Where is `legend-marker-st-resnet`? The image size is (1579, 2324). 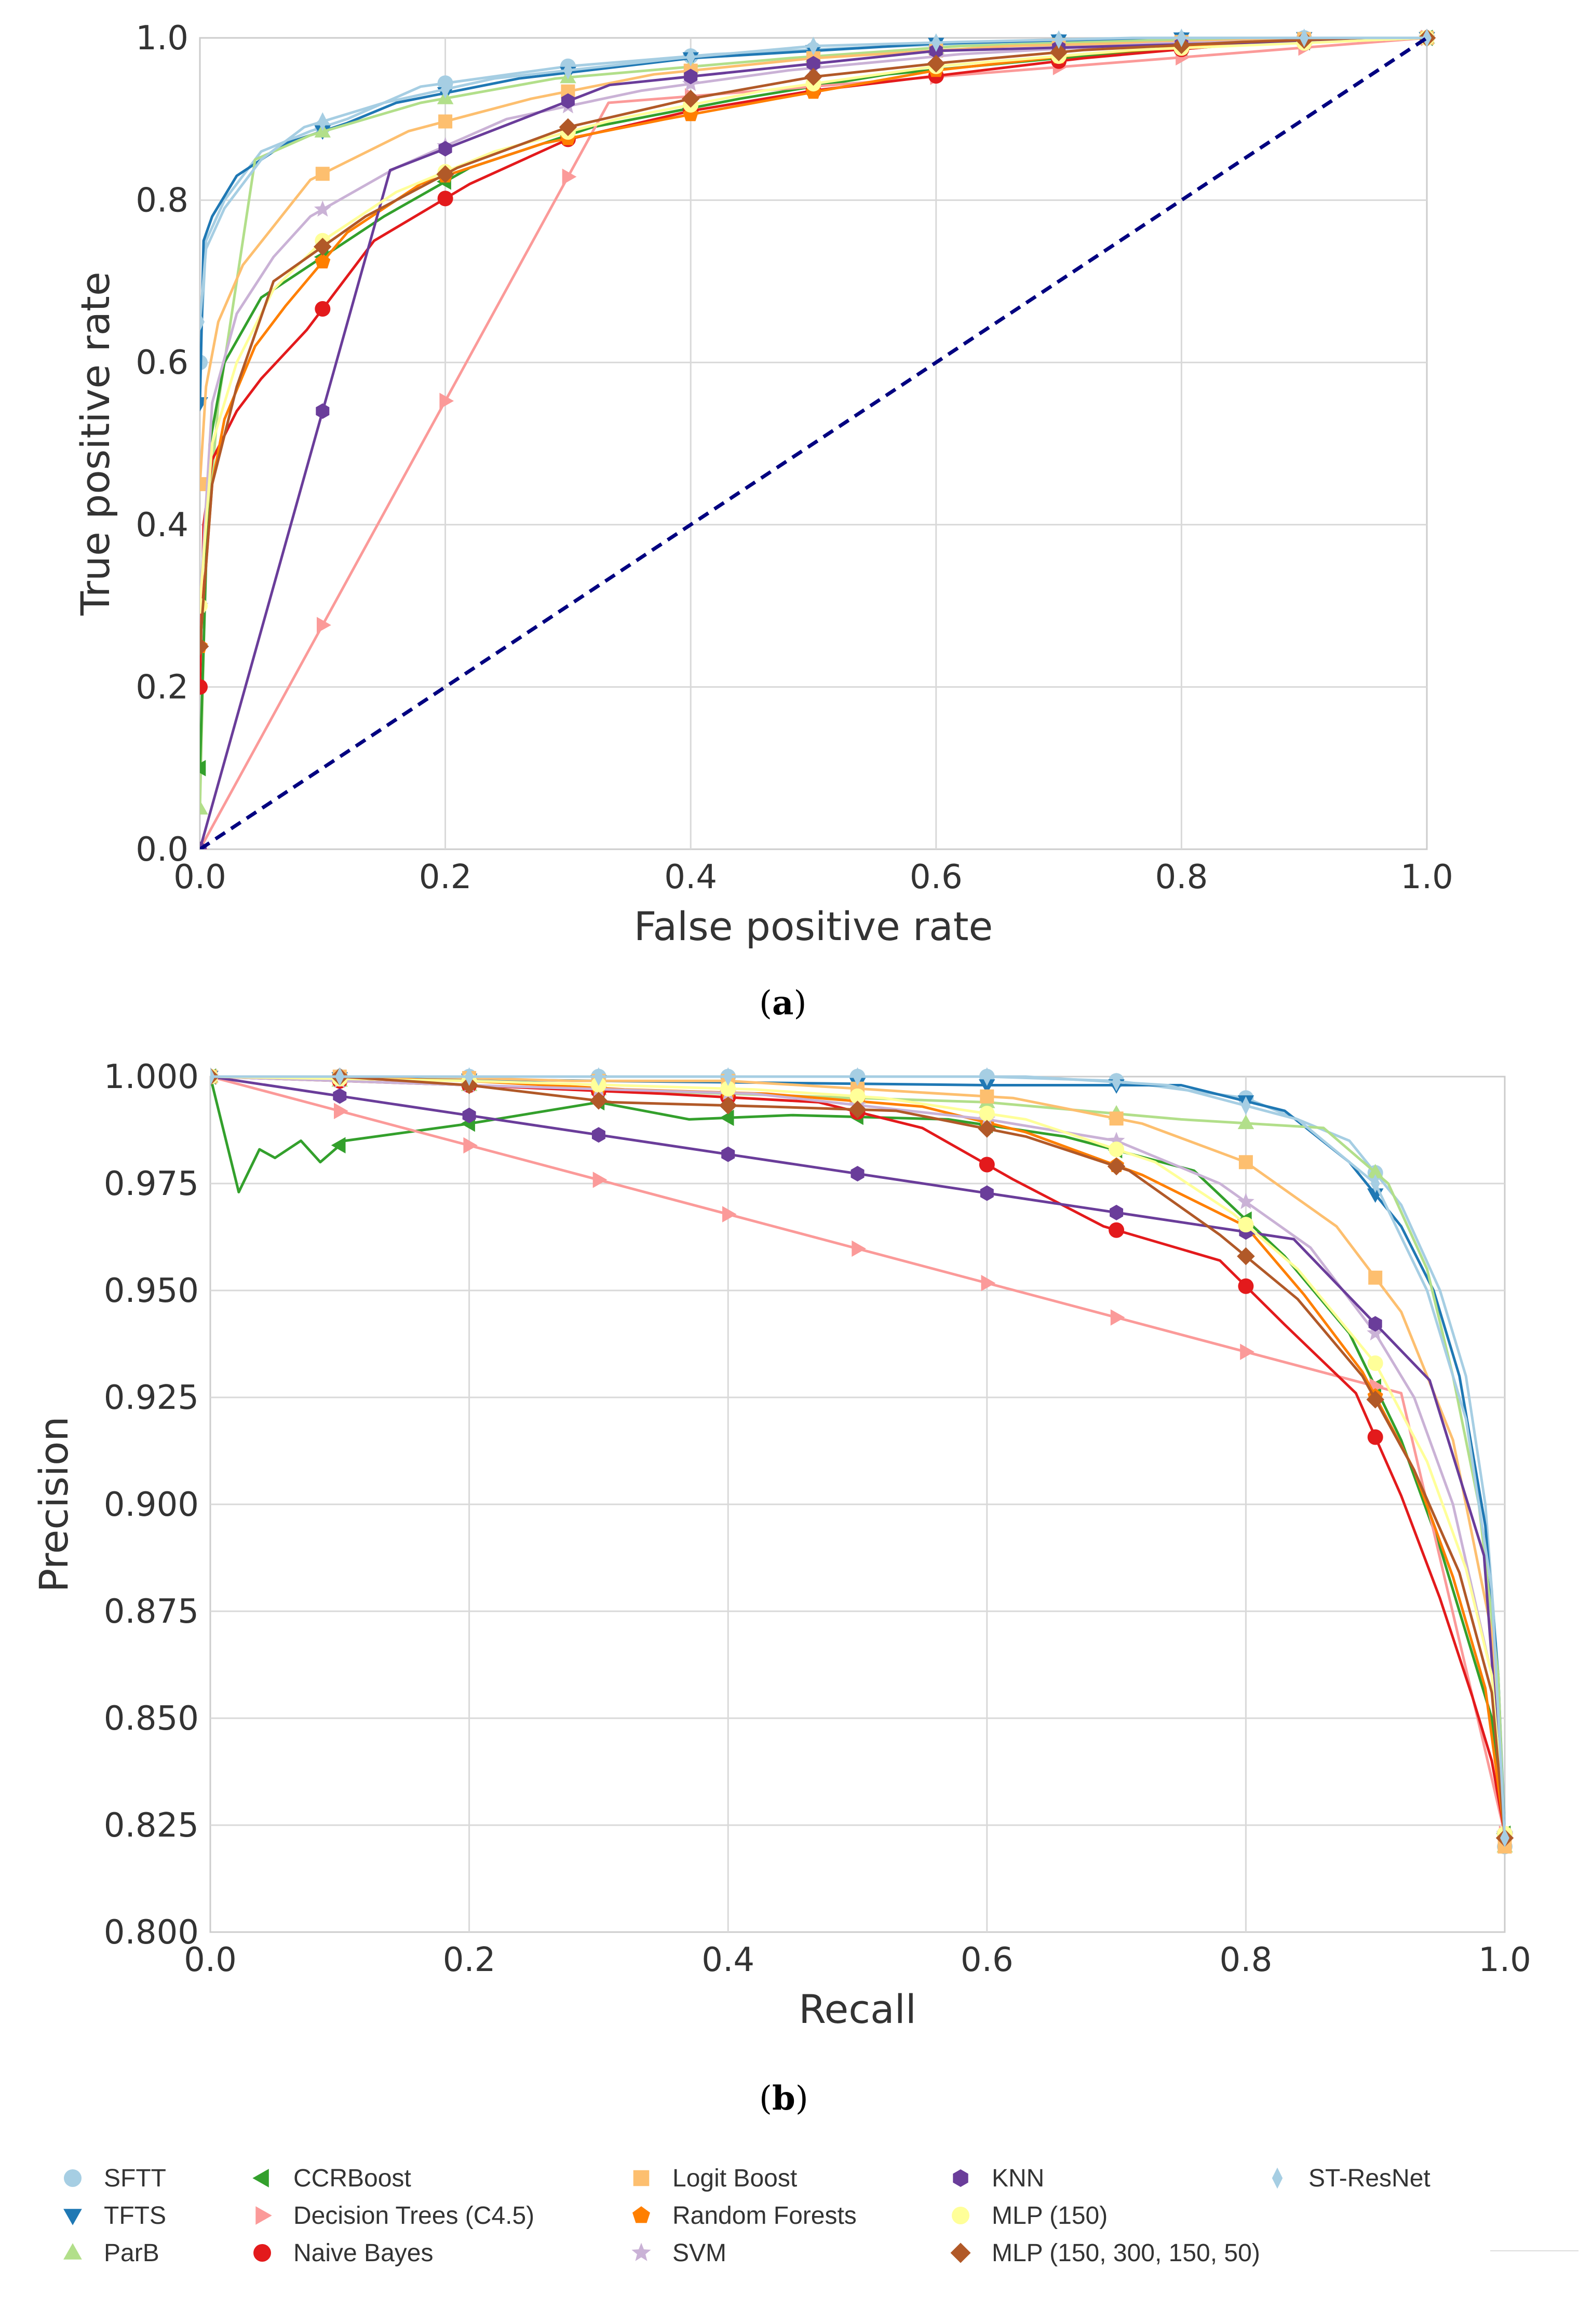 legend-marker-st-resnet is located at coordinates (1277, 2178).